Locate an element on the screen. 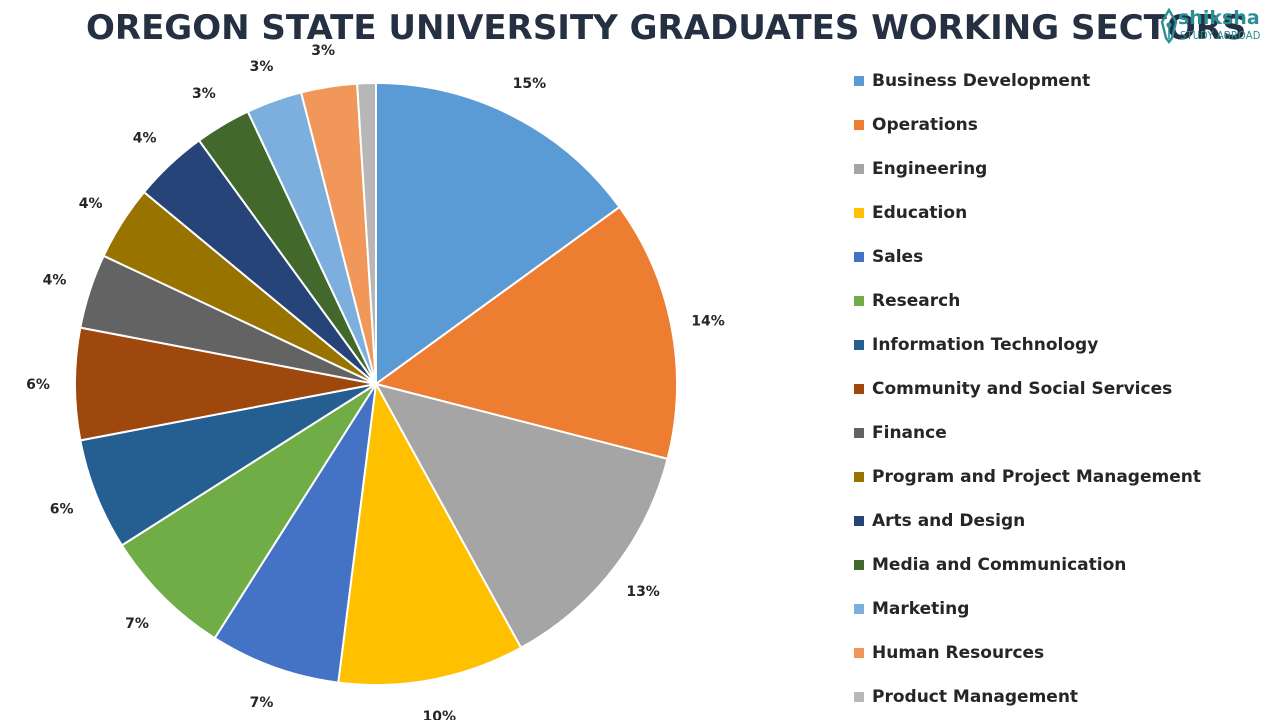 The height and width of the screenshot is (720, 1280). pie-slice-engineering is located at coordinates (521, 516).